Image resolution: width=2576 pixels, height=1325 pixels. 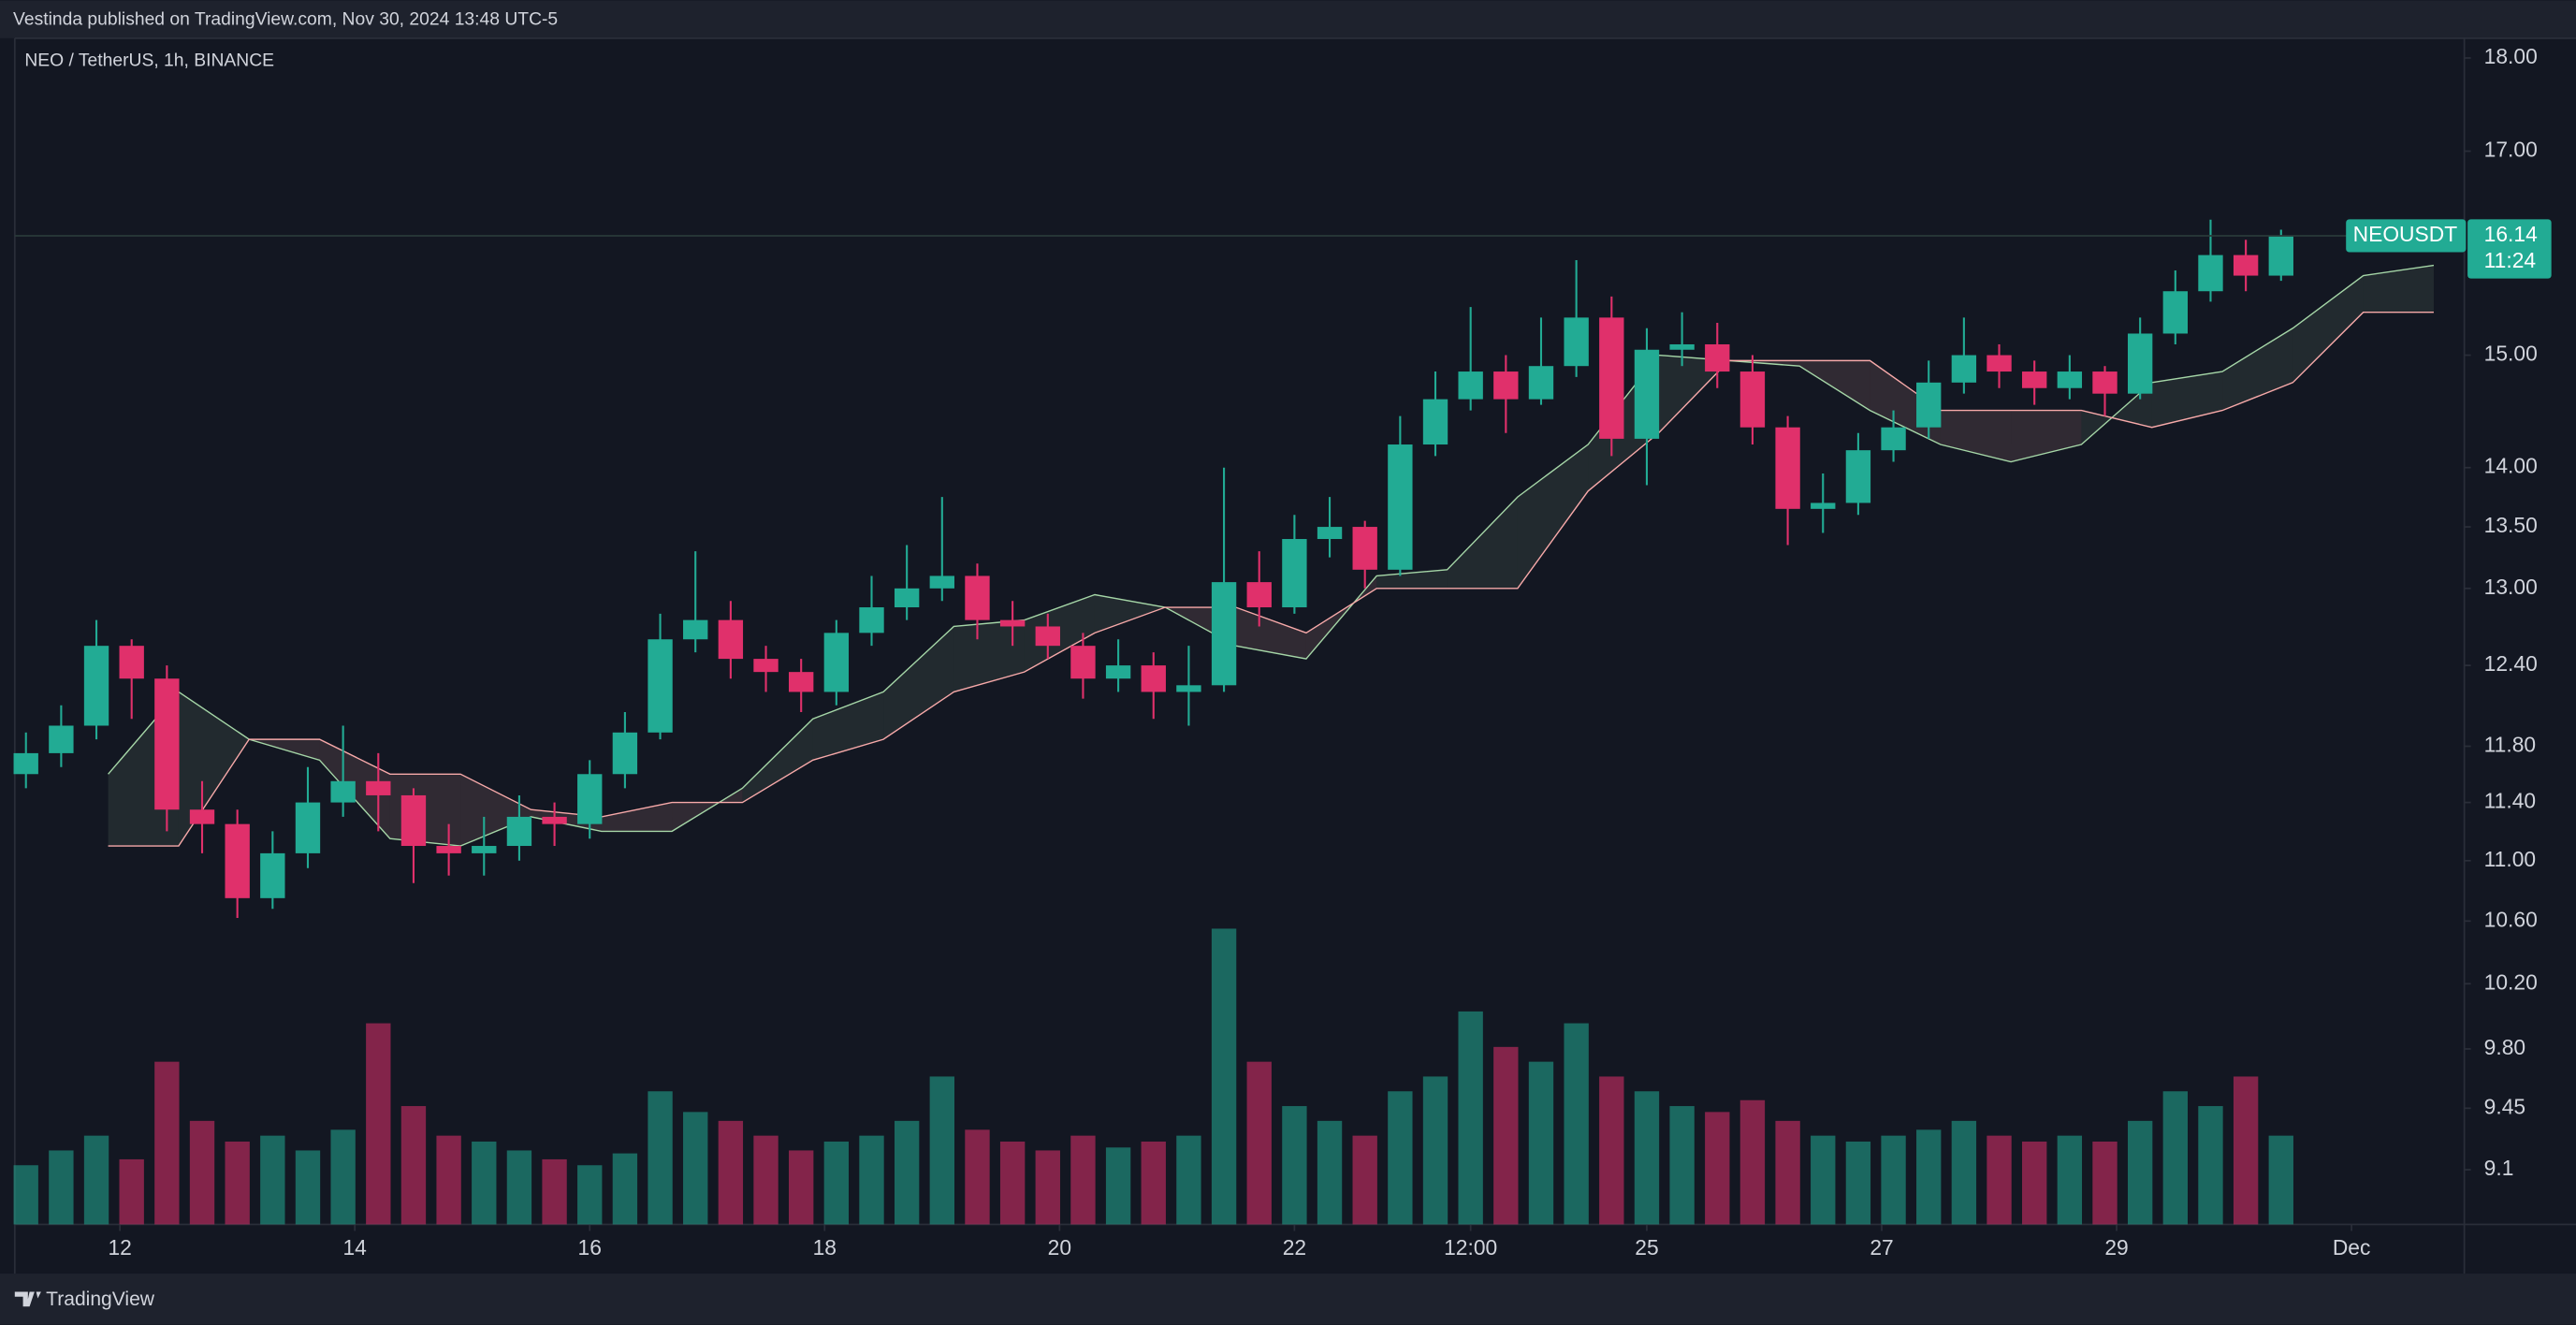 What do you see at coordinates (2504, 1106) in the screenshot?
I see `y-tick-label: 9.45` at bounding box center [2504, 1106].